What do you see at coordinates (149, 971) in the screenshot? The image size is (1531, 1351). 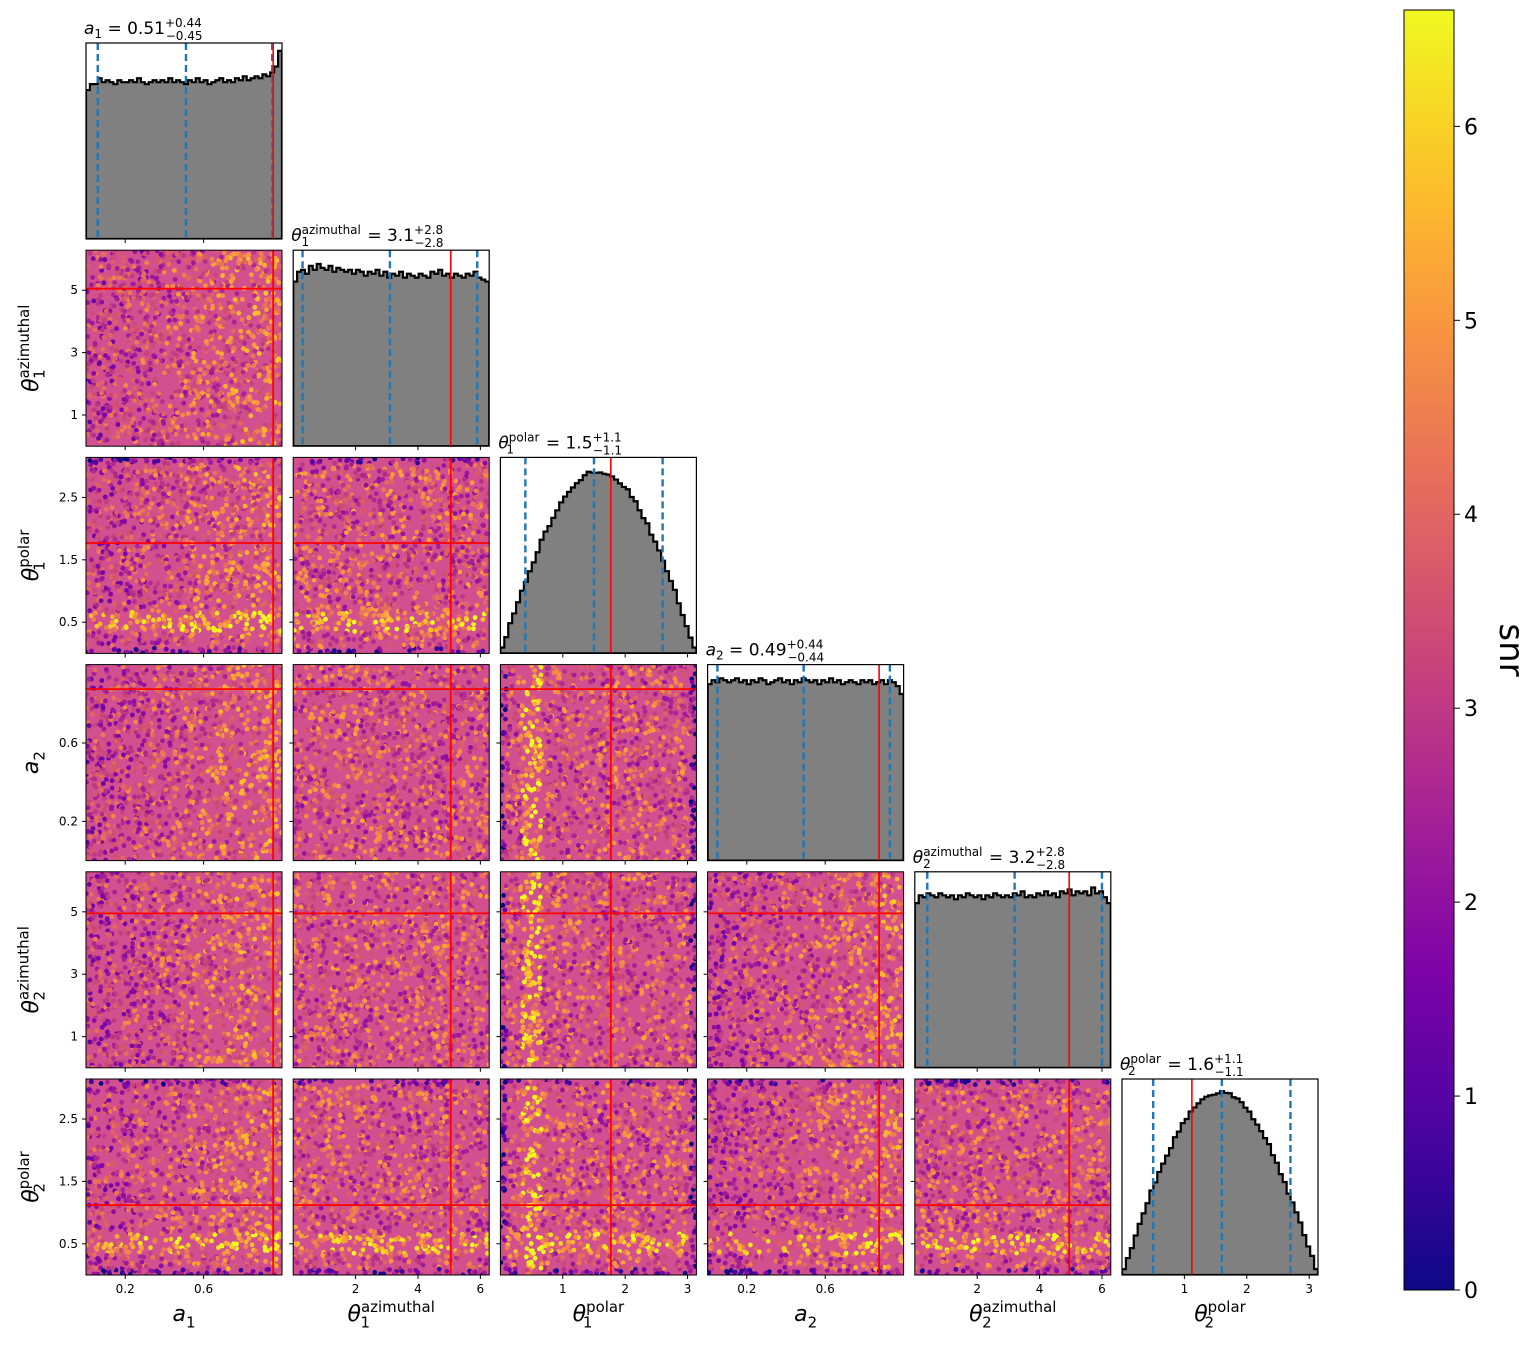 I see `scatter-panel-a1-th2az: 1 3 5 θazimuthal2` at bounding box center [149, 971].